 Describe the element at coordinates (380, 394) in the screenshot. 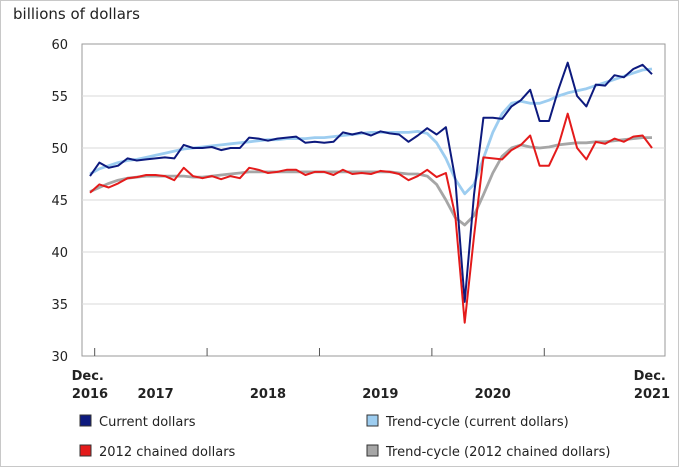

I see `x-tick-label: 2019` at that location.